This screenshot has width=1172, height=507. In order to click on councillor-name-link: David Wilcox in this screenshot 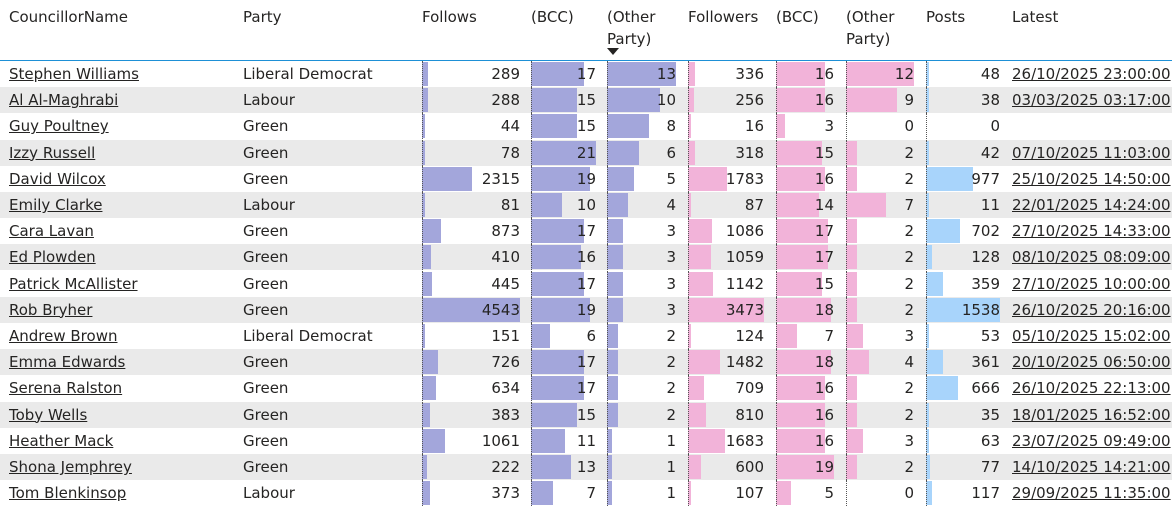, I will do `click(57, 178)`.